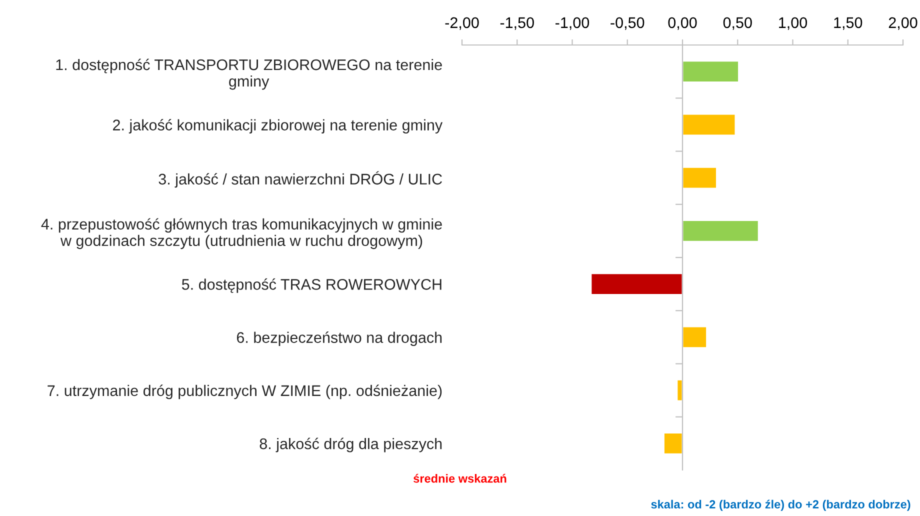 The image size is (920, 516). What do you see at coordinates (351, 445) in the screenshot?
I see `y-tick-label: 8. jakość dróg dla pieszych` at bounding box center [351, 445].